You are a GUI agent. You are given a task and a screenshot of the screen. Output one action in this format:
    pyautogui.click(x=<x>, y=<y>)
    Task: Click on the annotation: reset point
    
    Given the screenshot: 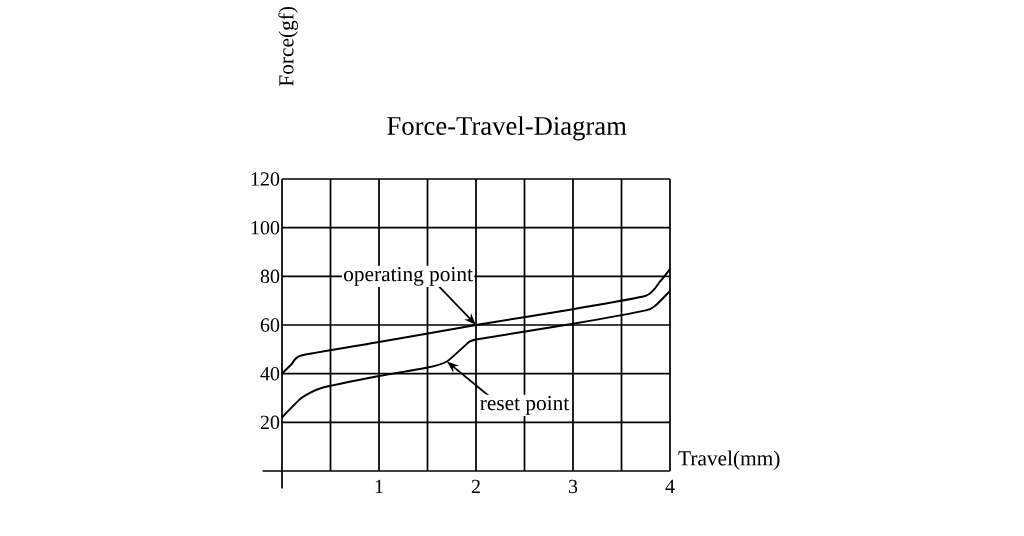 What is the action you would take?
    pyautogui.click(x=525, y=405)
    